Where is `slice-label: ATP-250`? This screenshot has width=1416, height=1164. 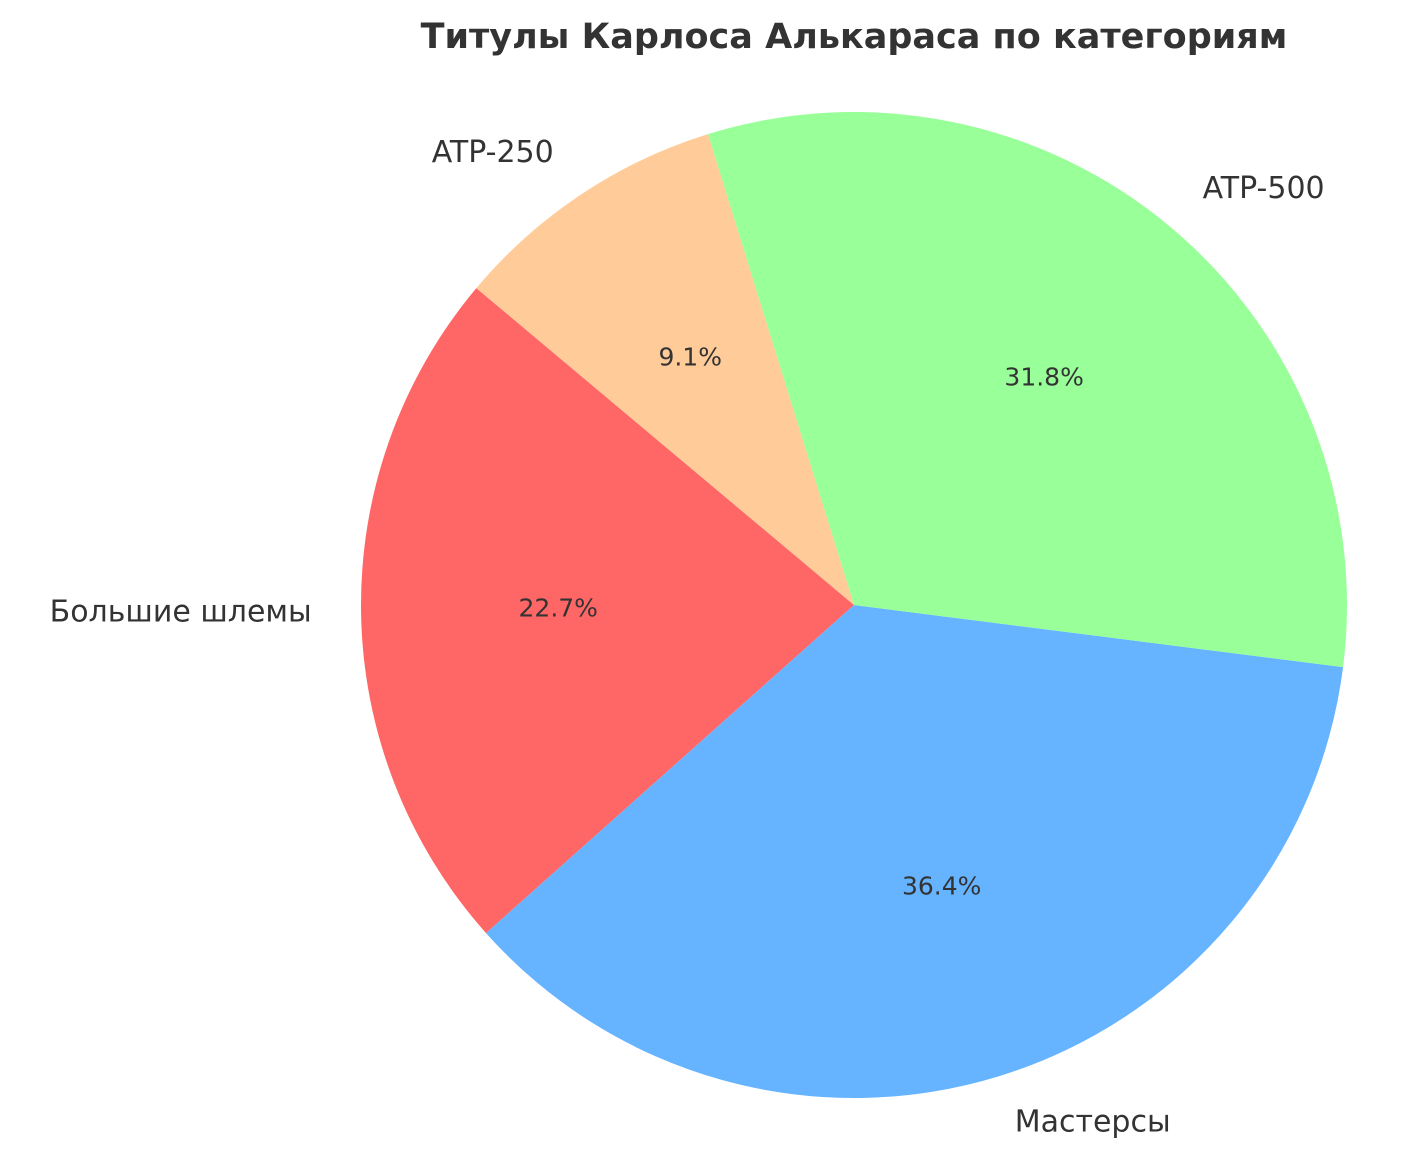
slice-label: ATP-250 is located at coordinates (493, 152).